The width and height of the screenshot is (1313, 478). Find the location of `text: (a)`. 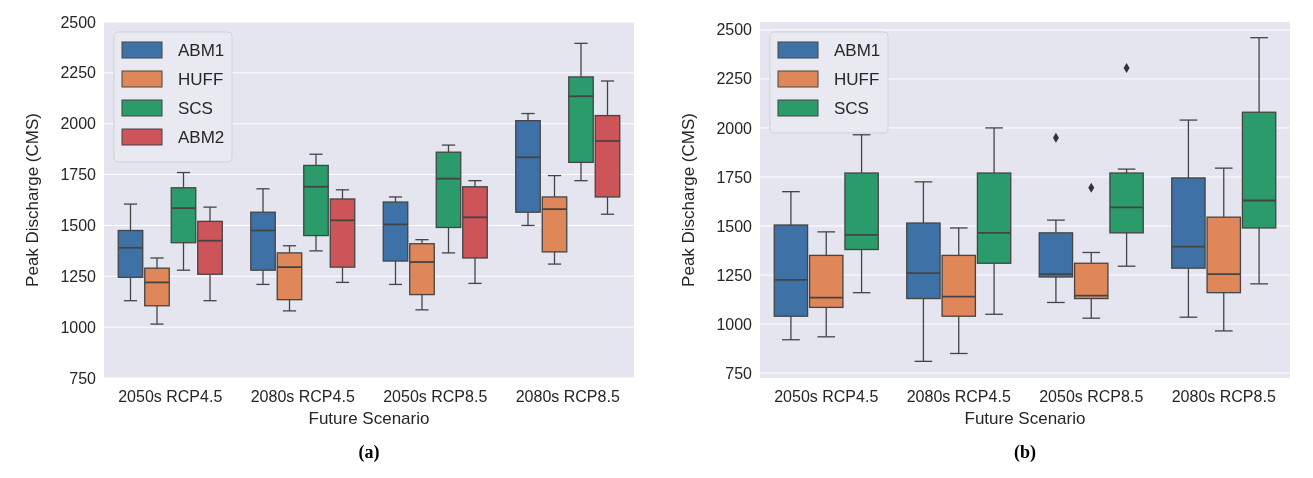

text: (a) is located at coordinates (369, 452).